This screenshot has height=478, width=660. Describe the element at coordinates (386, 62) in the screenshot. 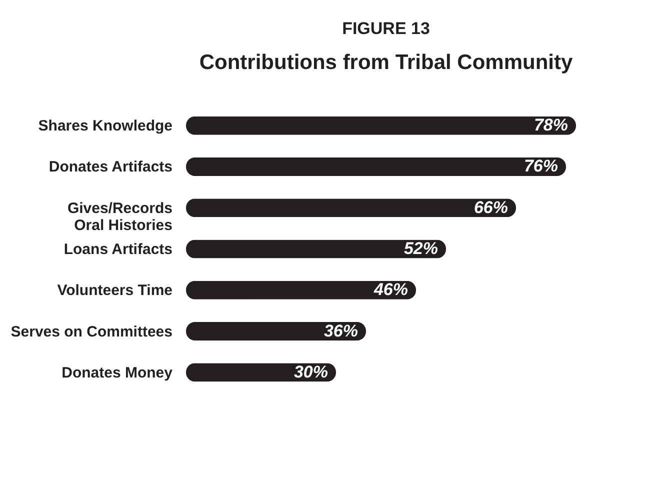

I see `chart-subtitle: Contributions from Tribal Community` at that location.